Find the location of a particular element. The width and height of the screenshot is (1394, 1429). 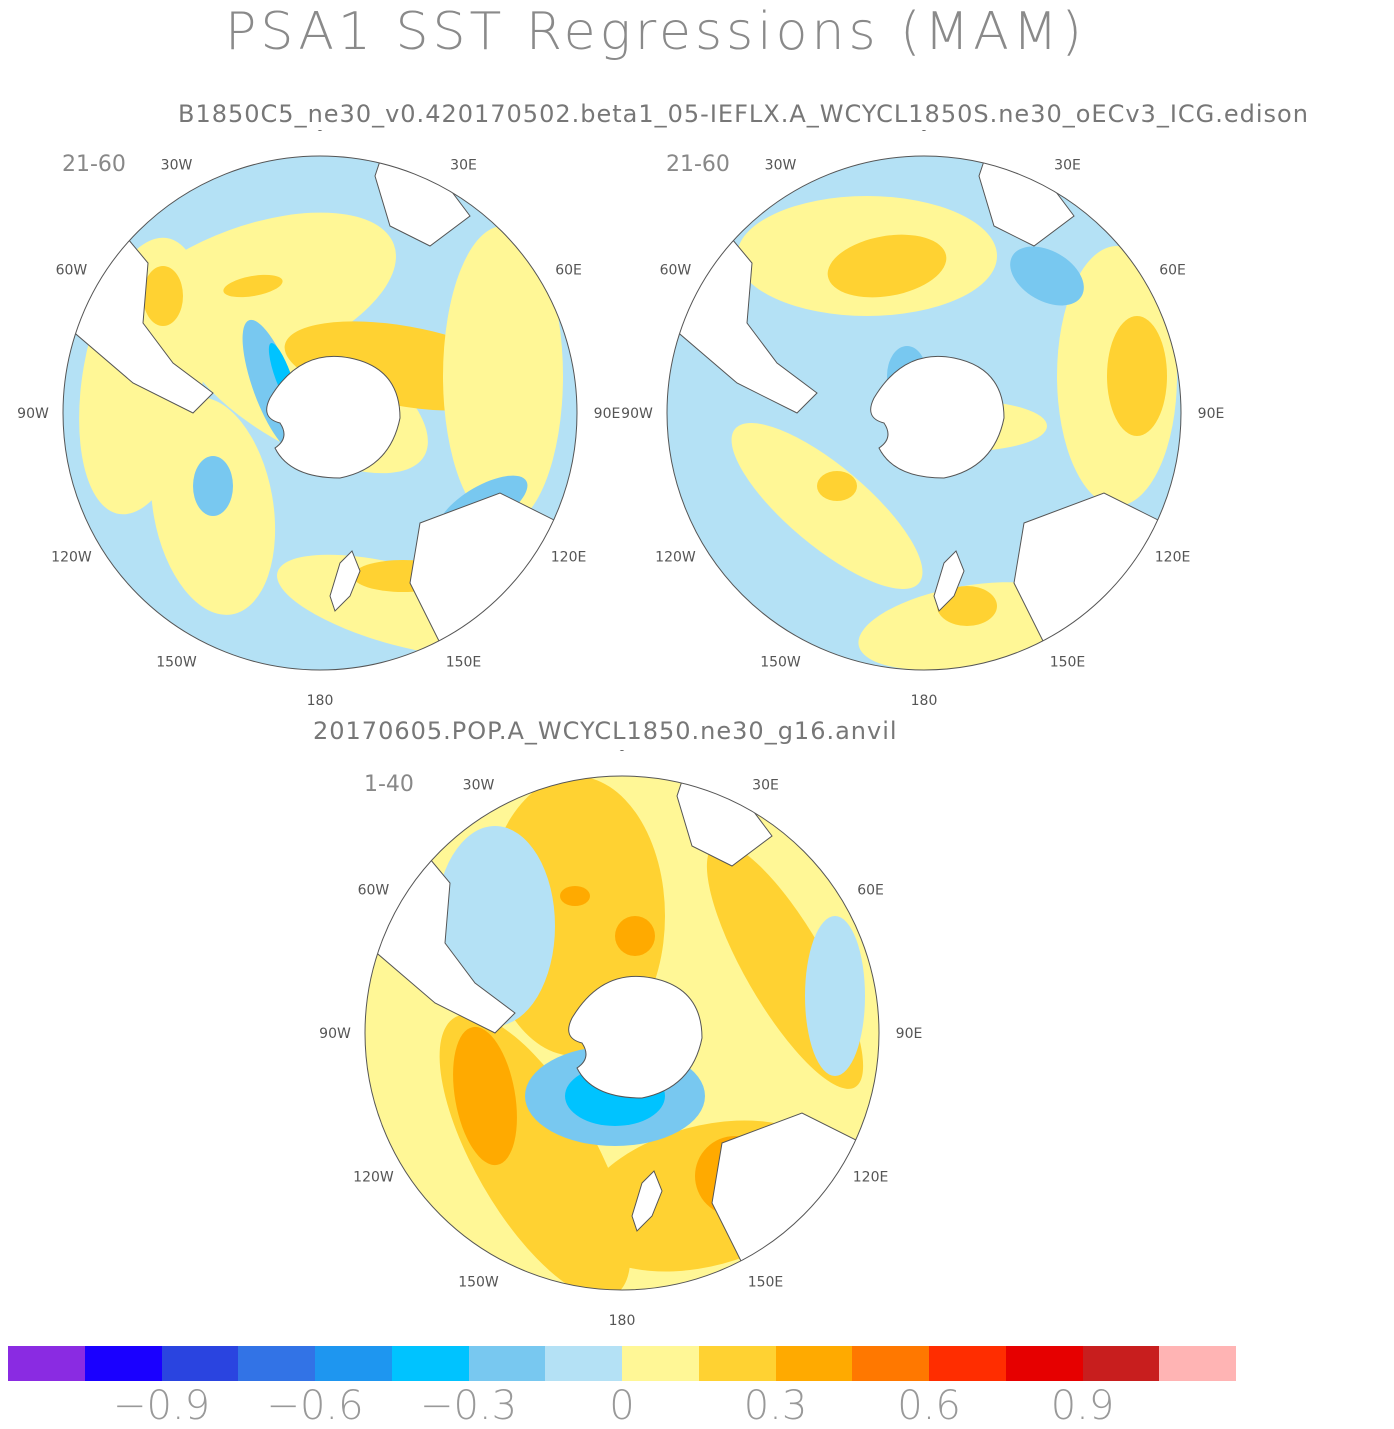

panel-2-period-label: 21-60 is located at coordinates (698, 164).